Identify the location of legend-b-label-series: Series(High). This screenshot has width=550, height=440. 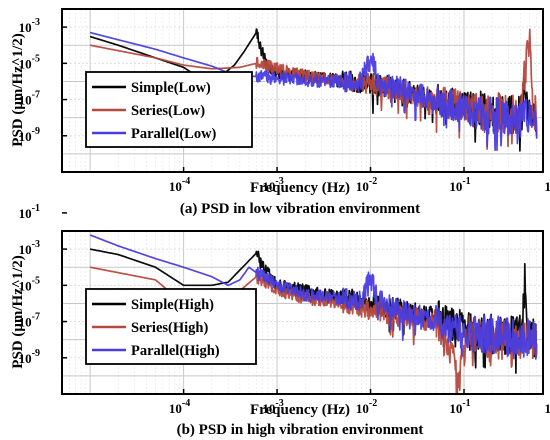
(169, 328).